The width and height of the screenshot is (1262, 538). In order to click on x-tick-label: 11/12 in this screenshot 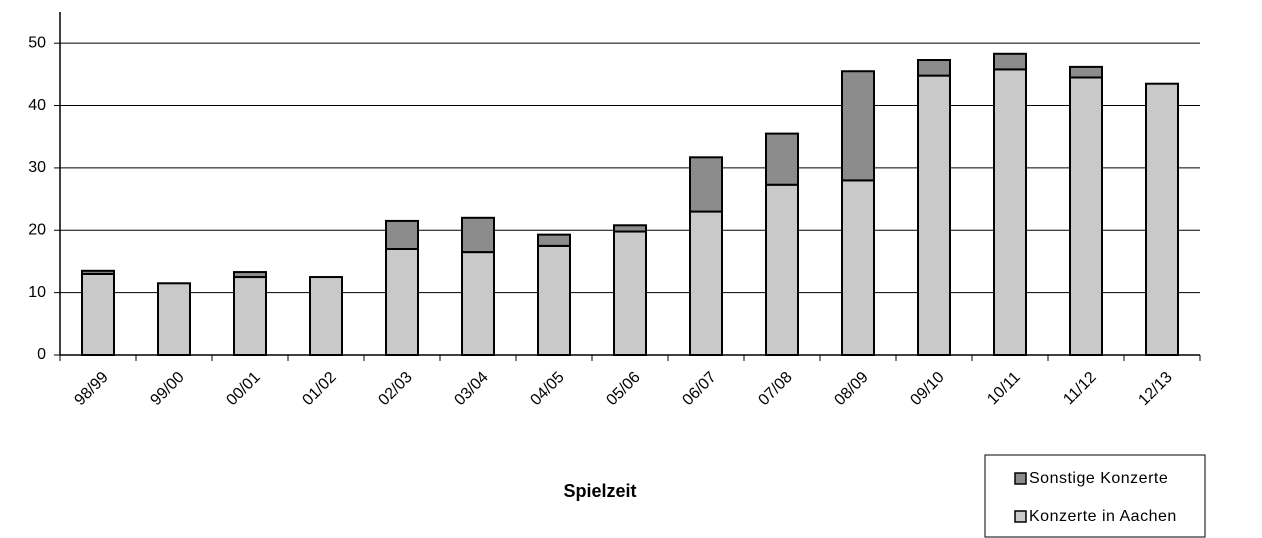, I will do `click(1080, 389)`.